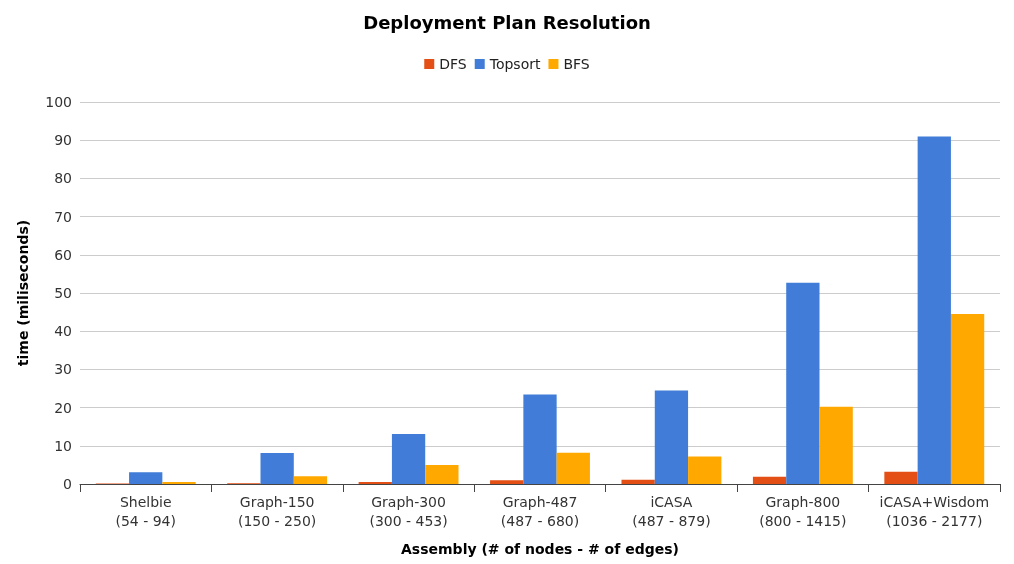 The image size is (1014, 564). What do you see at coordinates (540, 549) in the screenshot?
I see `x-axis-title: Assembly (# of nodes - # of edges)` at bounding box center [540, 549].